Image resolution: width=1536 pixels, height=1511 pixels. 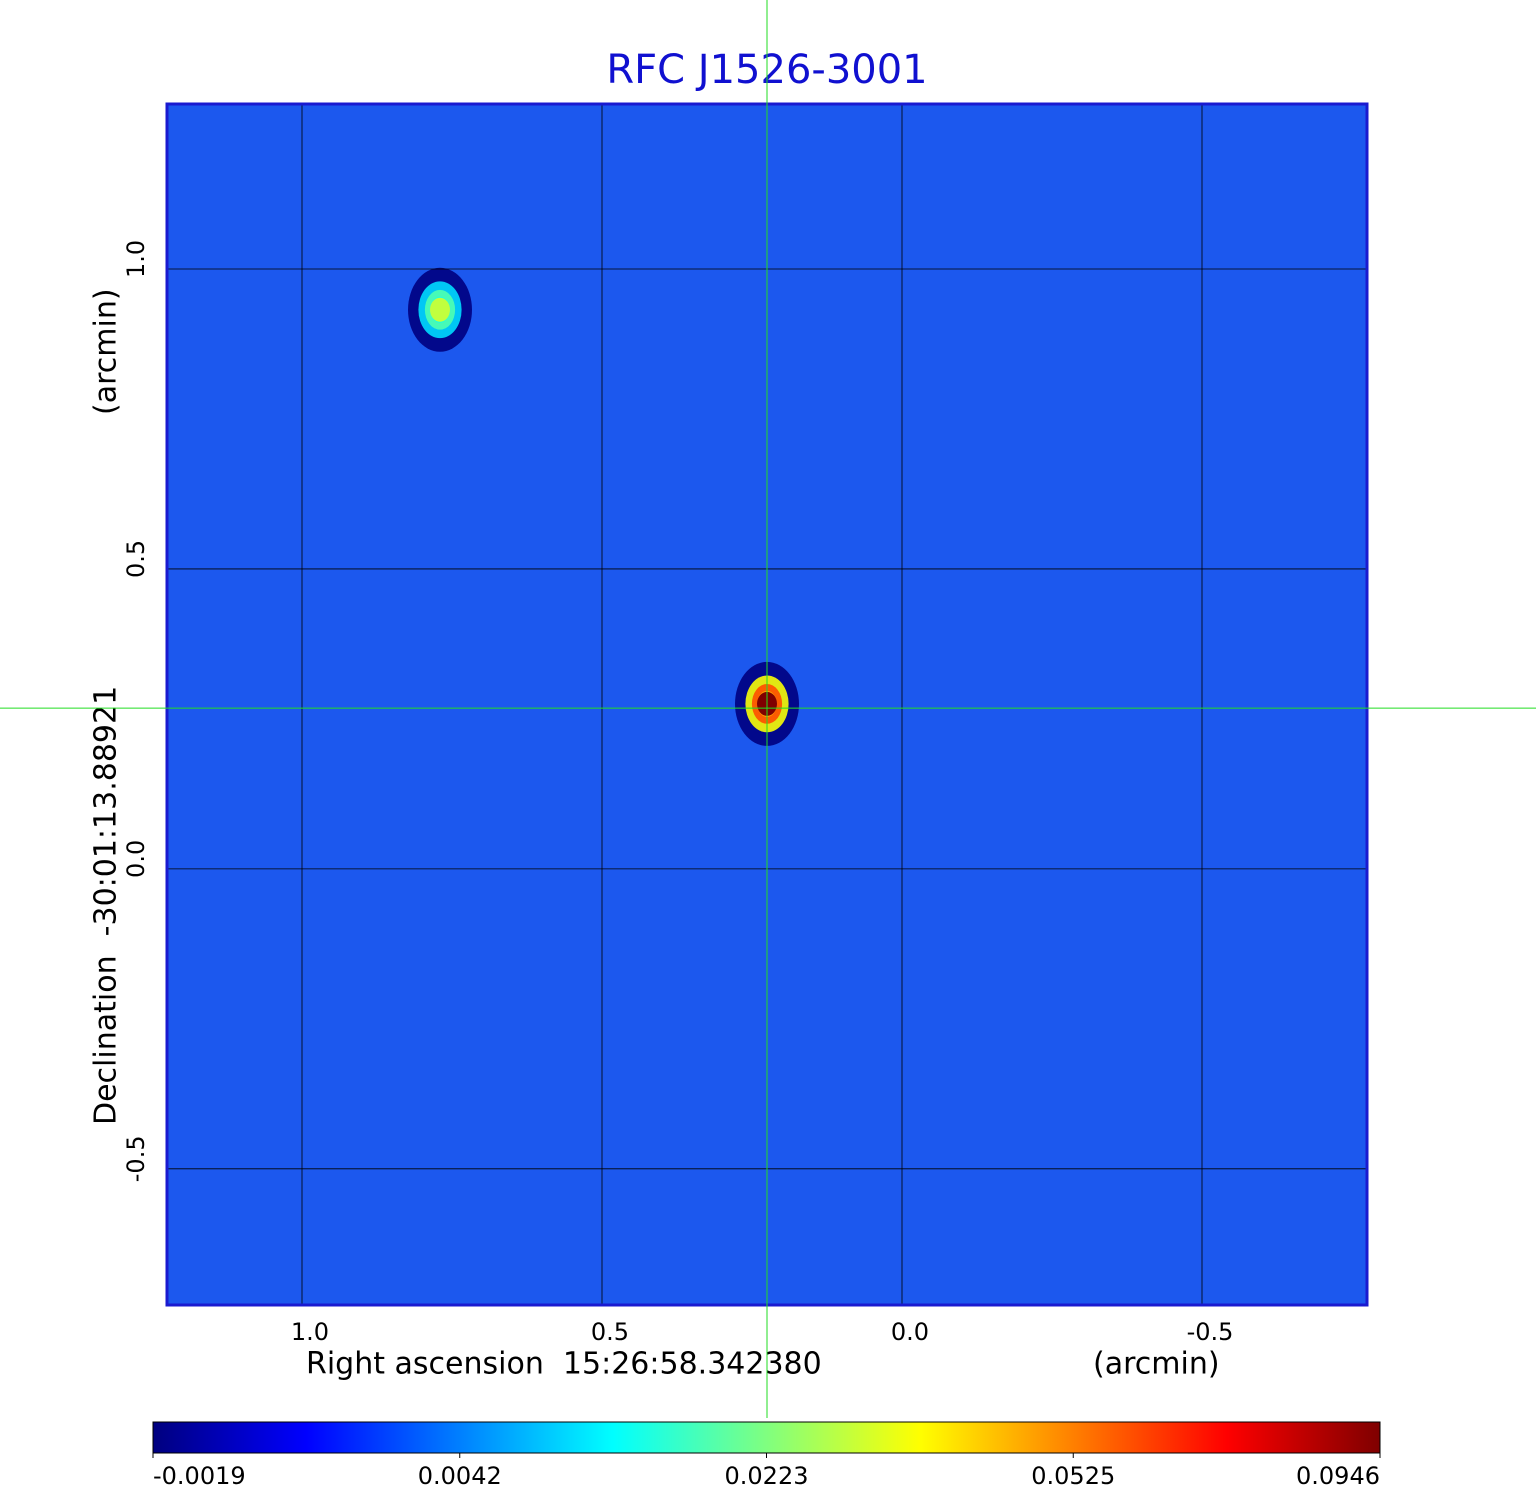 What do you see at coordinates (136, 259) in the screenshot?
I see `y-tick-label: 1.0` at bounding box center [136, 259].